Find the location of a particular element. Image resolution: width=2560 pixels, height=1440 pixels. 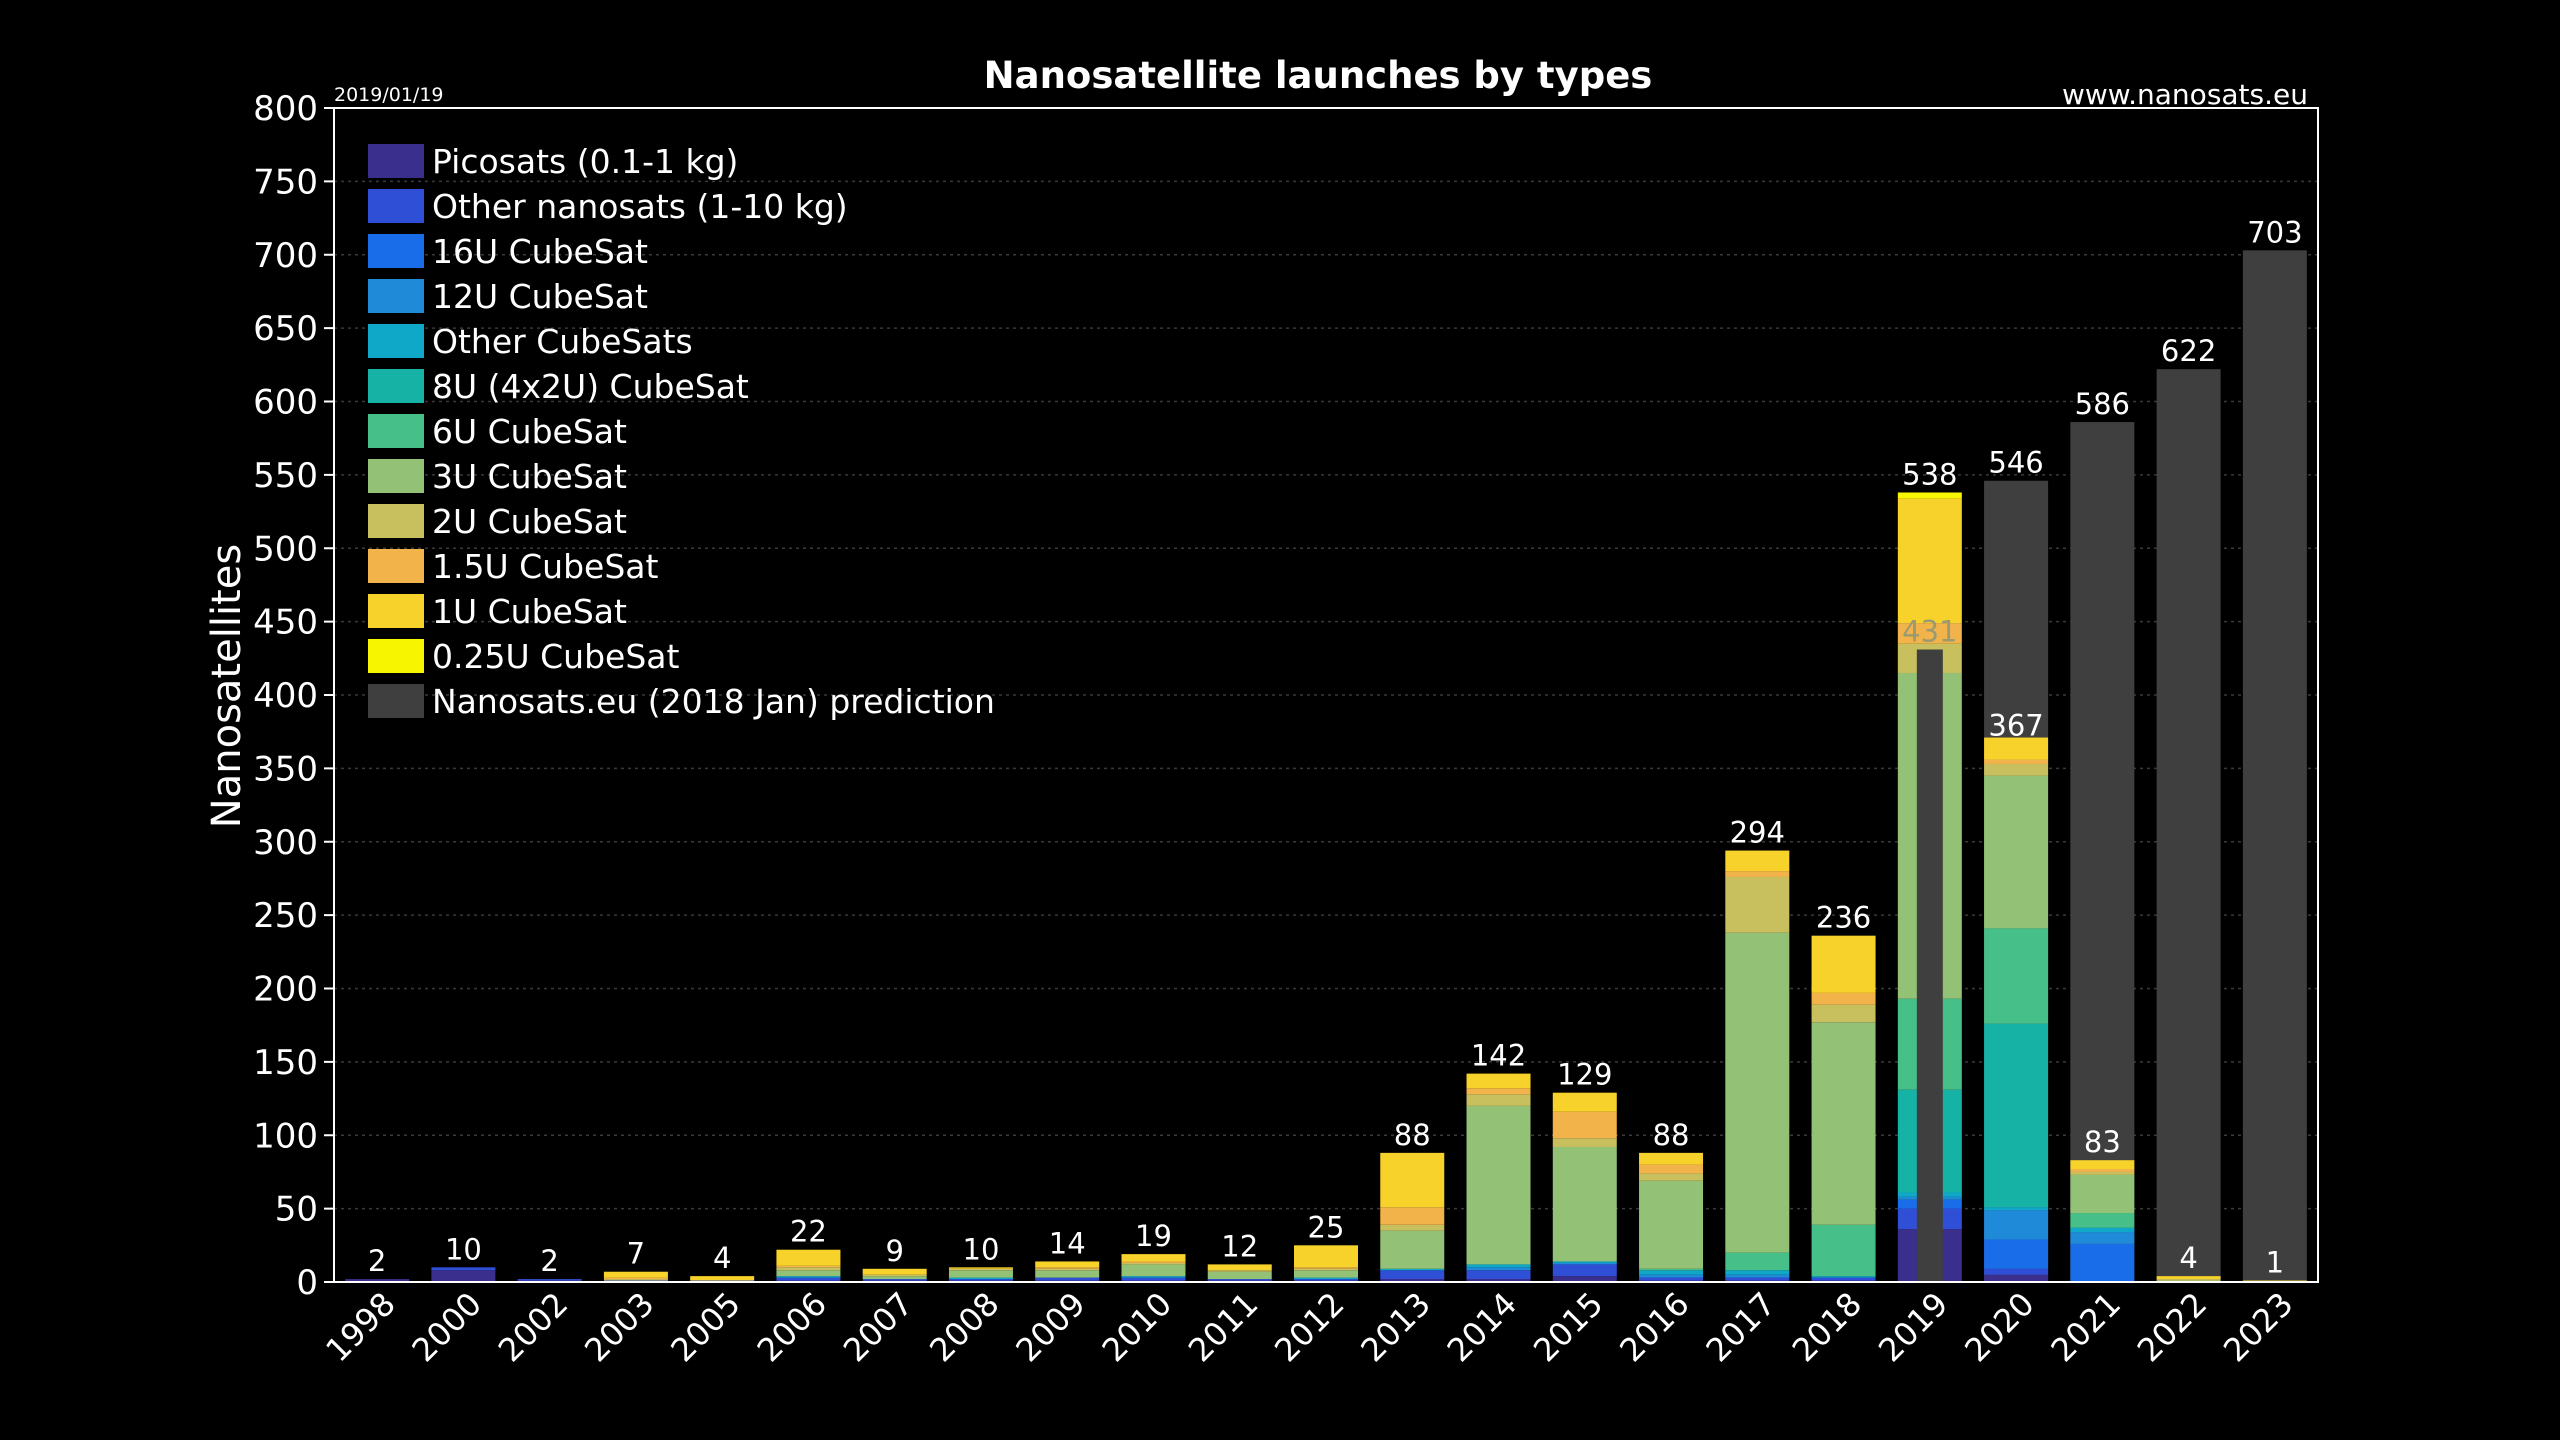

total-label: 4 is located at coordinates (2188, 1258).